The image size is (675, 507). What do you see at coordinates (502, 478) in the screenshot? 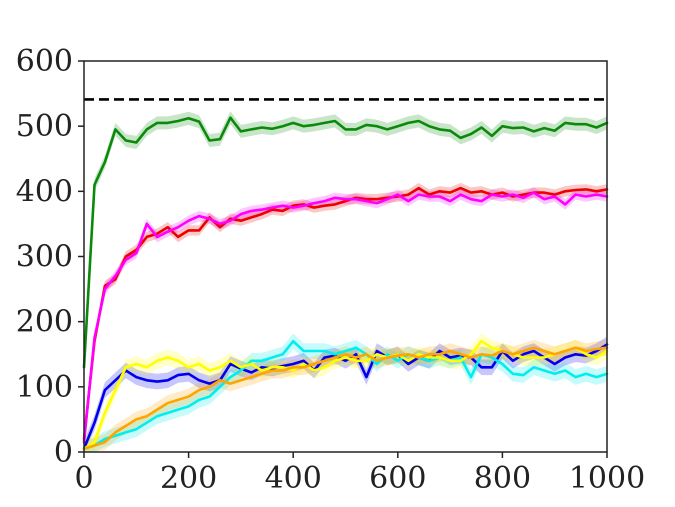
I see `x-tick-label: 800` at bounding box center [502, 478].